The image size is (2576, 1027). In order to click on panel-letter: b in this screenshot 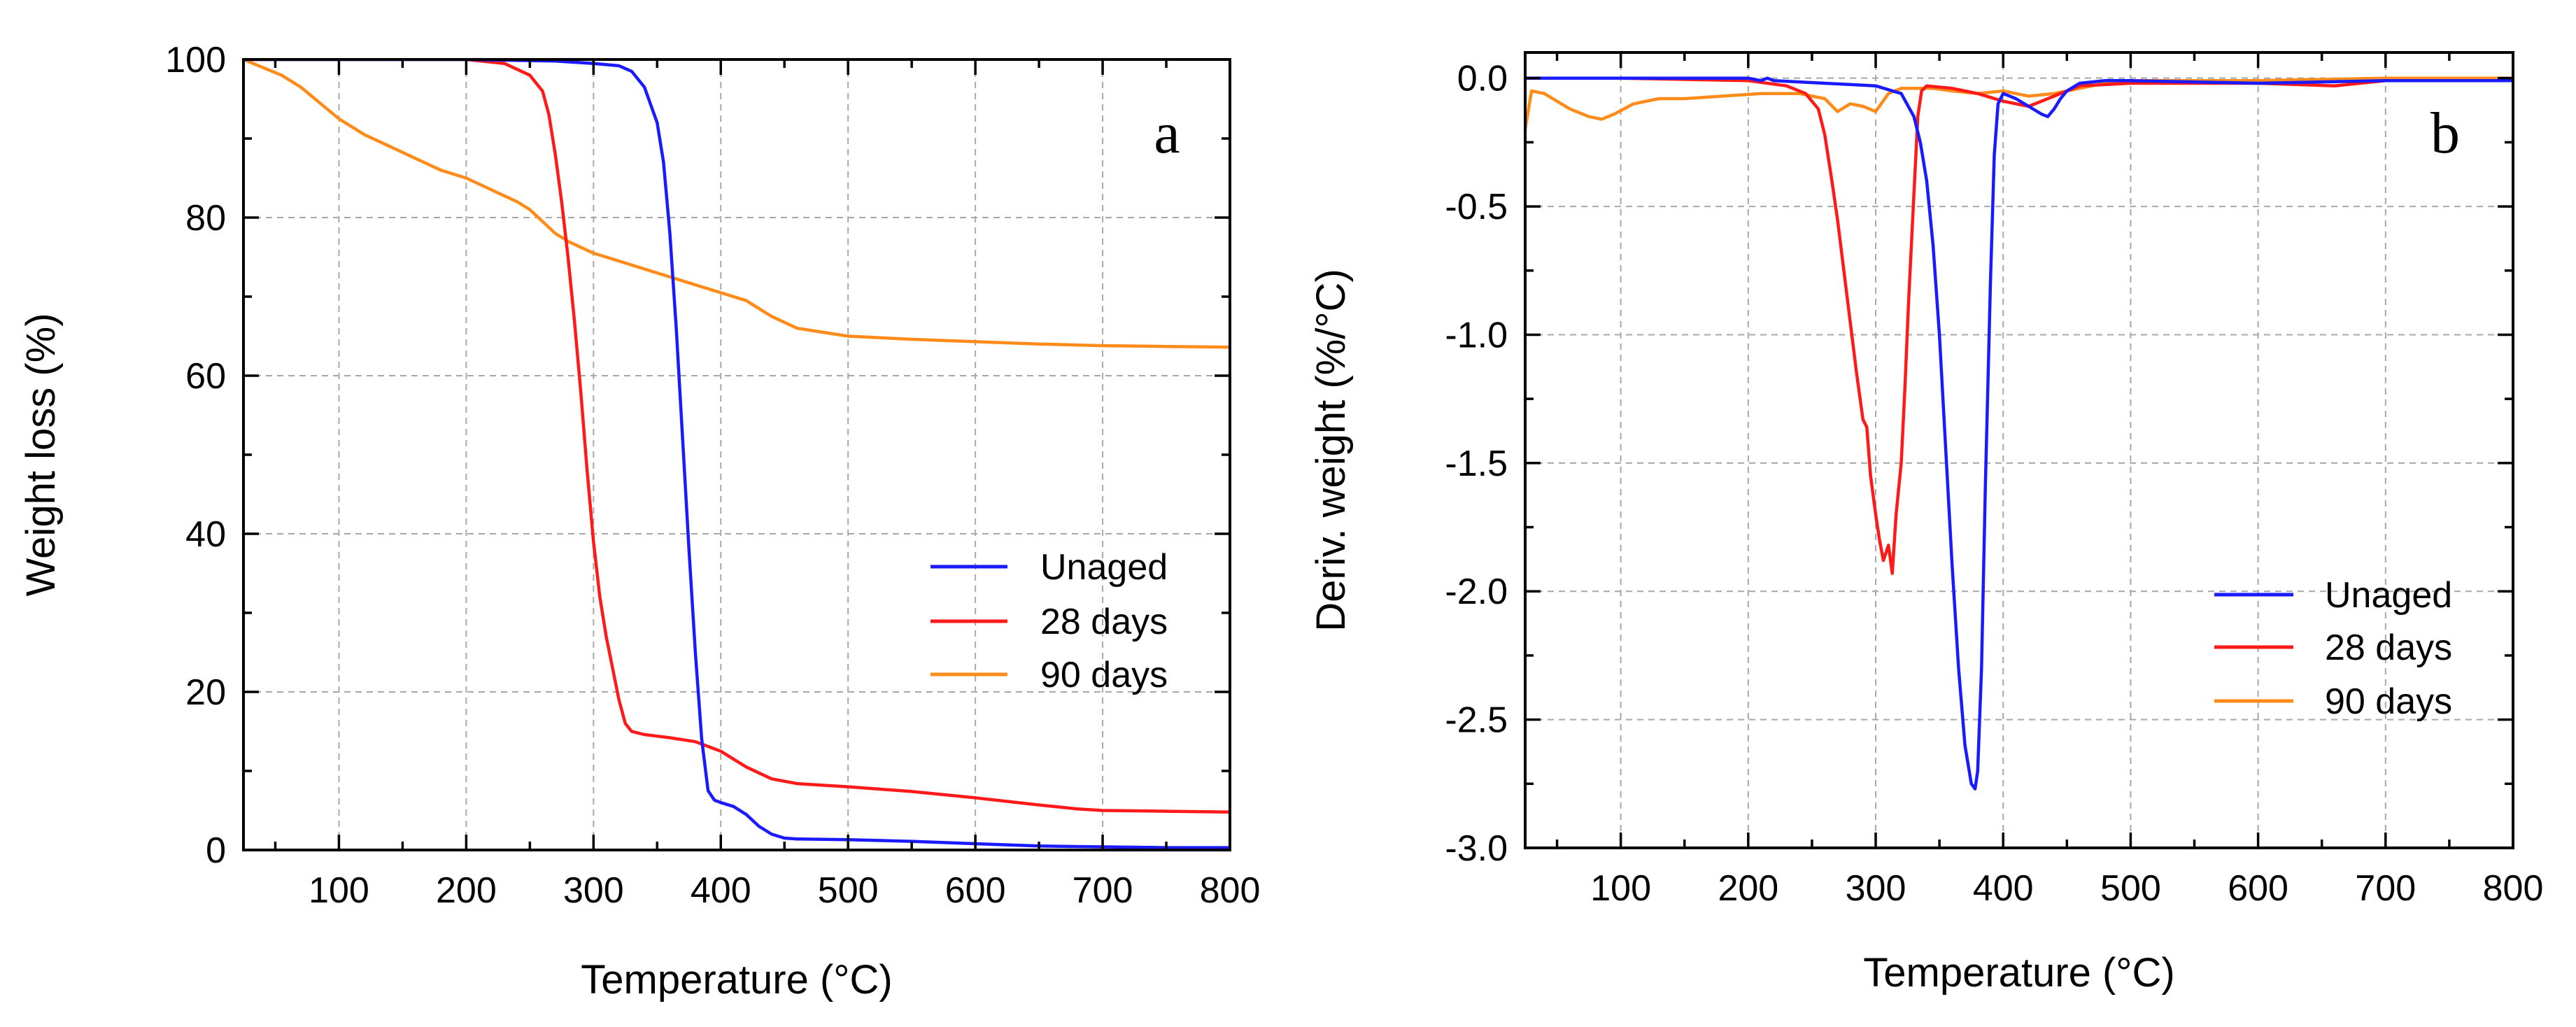, I will do `click(2445, 133)`.